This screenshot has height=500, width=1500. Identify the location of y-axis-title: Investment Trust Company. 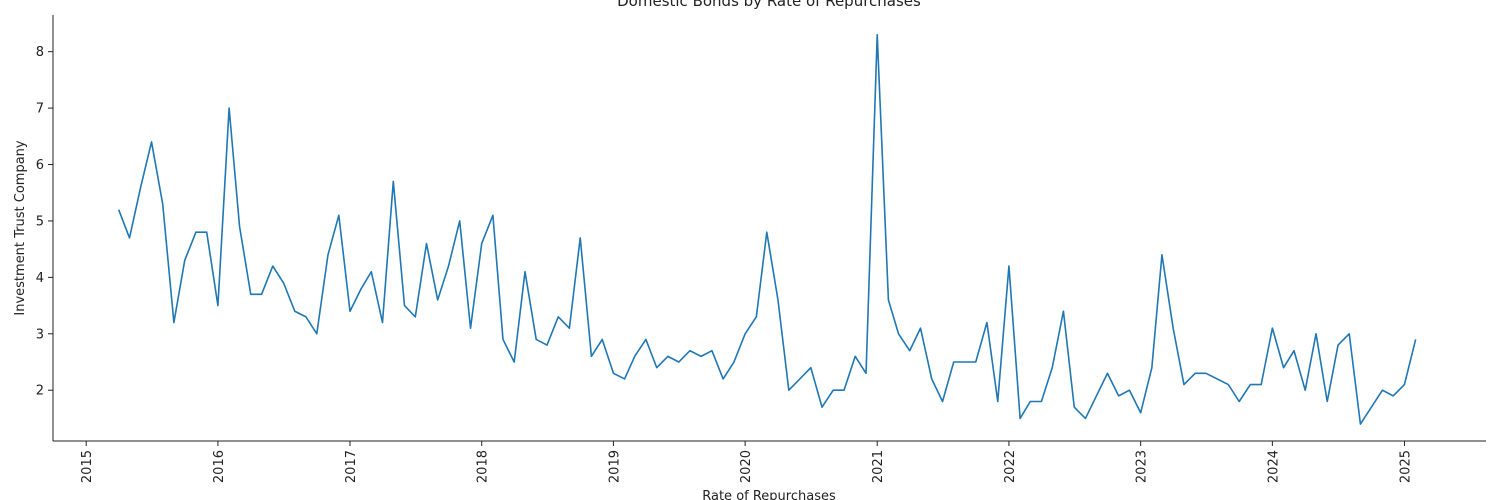
(20, 228).